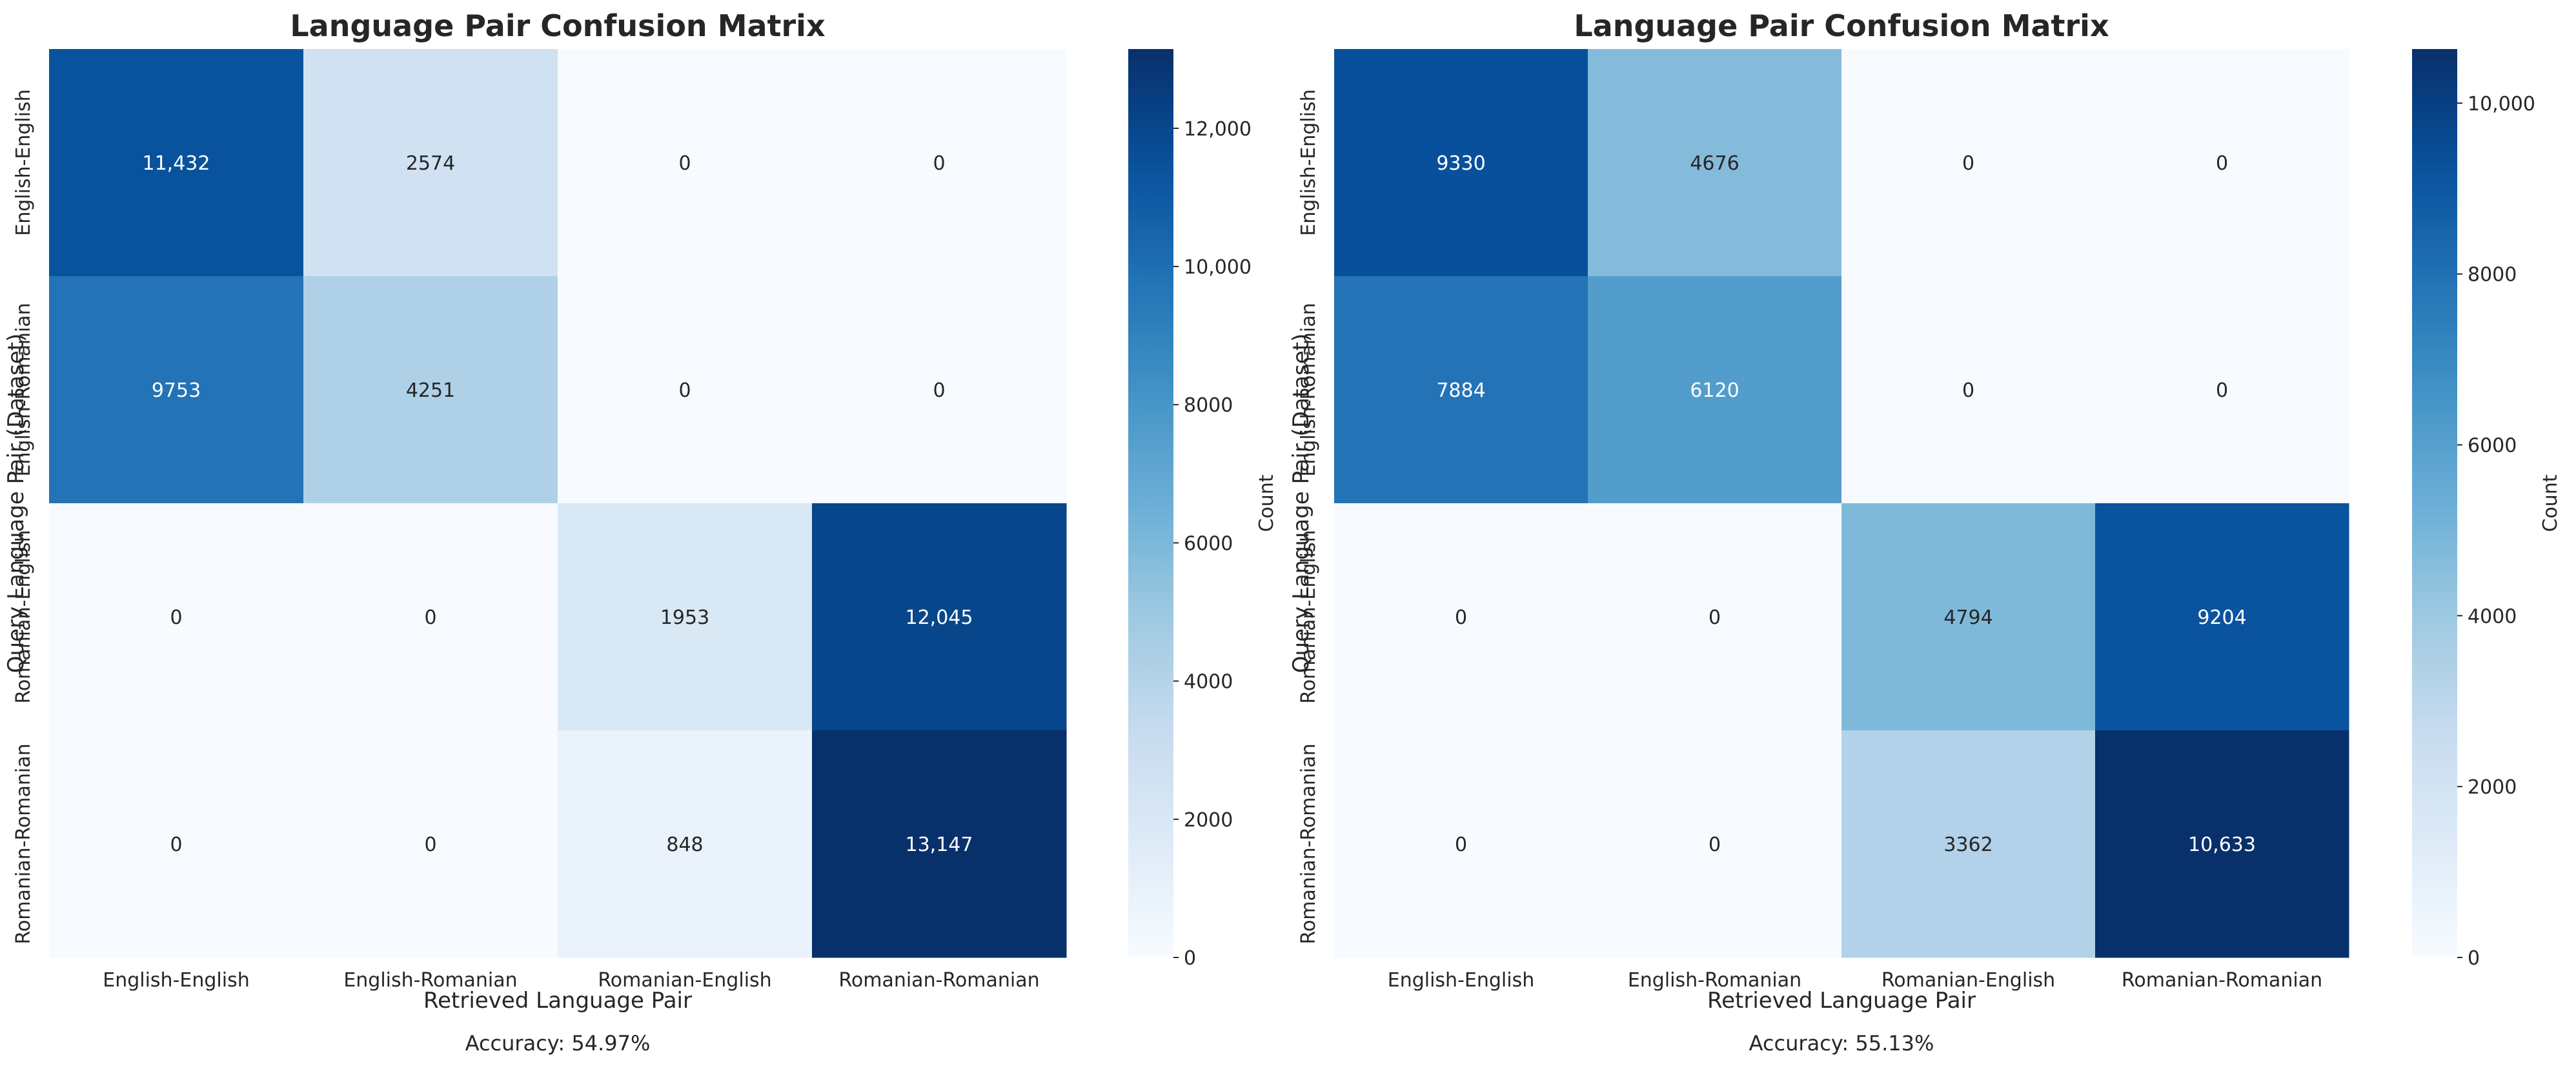 Image resolution: width=2576 pixels, height=1071 pixels. I want to click on colorbar-tick-label: 0, so click(1190, 958).